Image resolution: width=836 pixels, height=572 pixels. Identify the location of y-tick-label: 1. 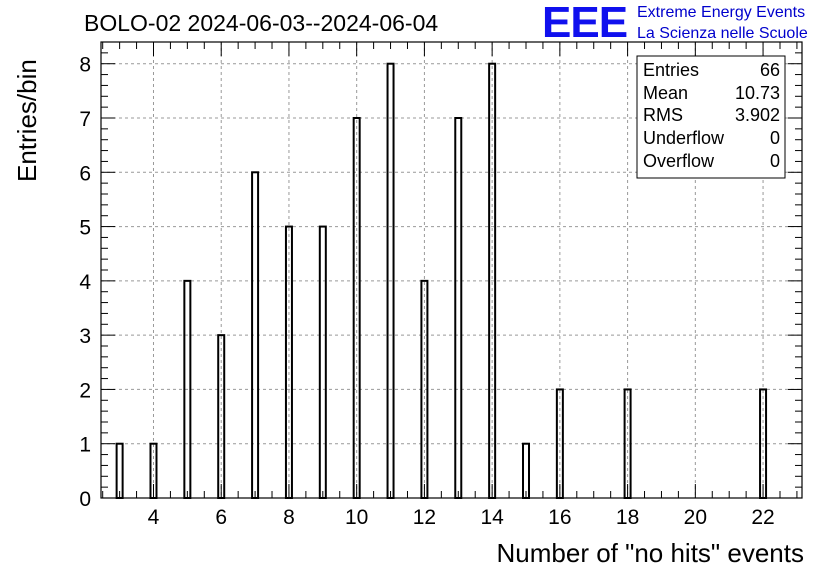
(85, 445).